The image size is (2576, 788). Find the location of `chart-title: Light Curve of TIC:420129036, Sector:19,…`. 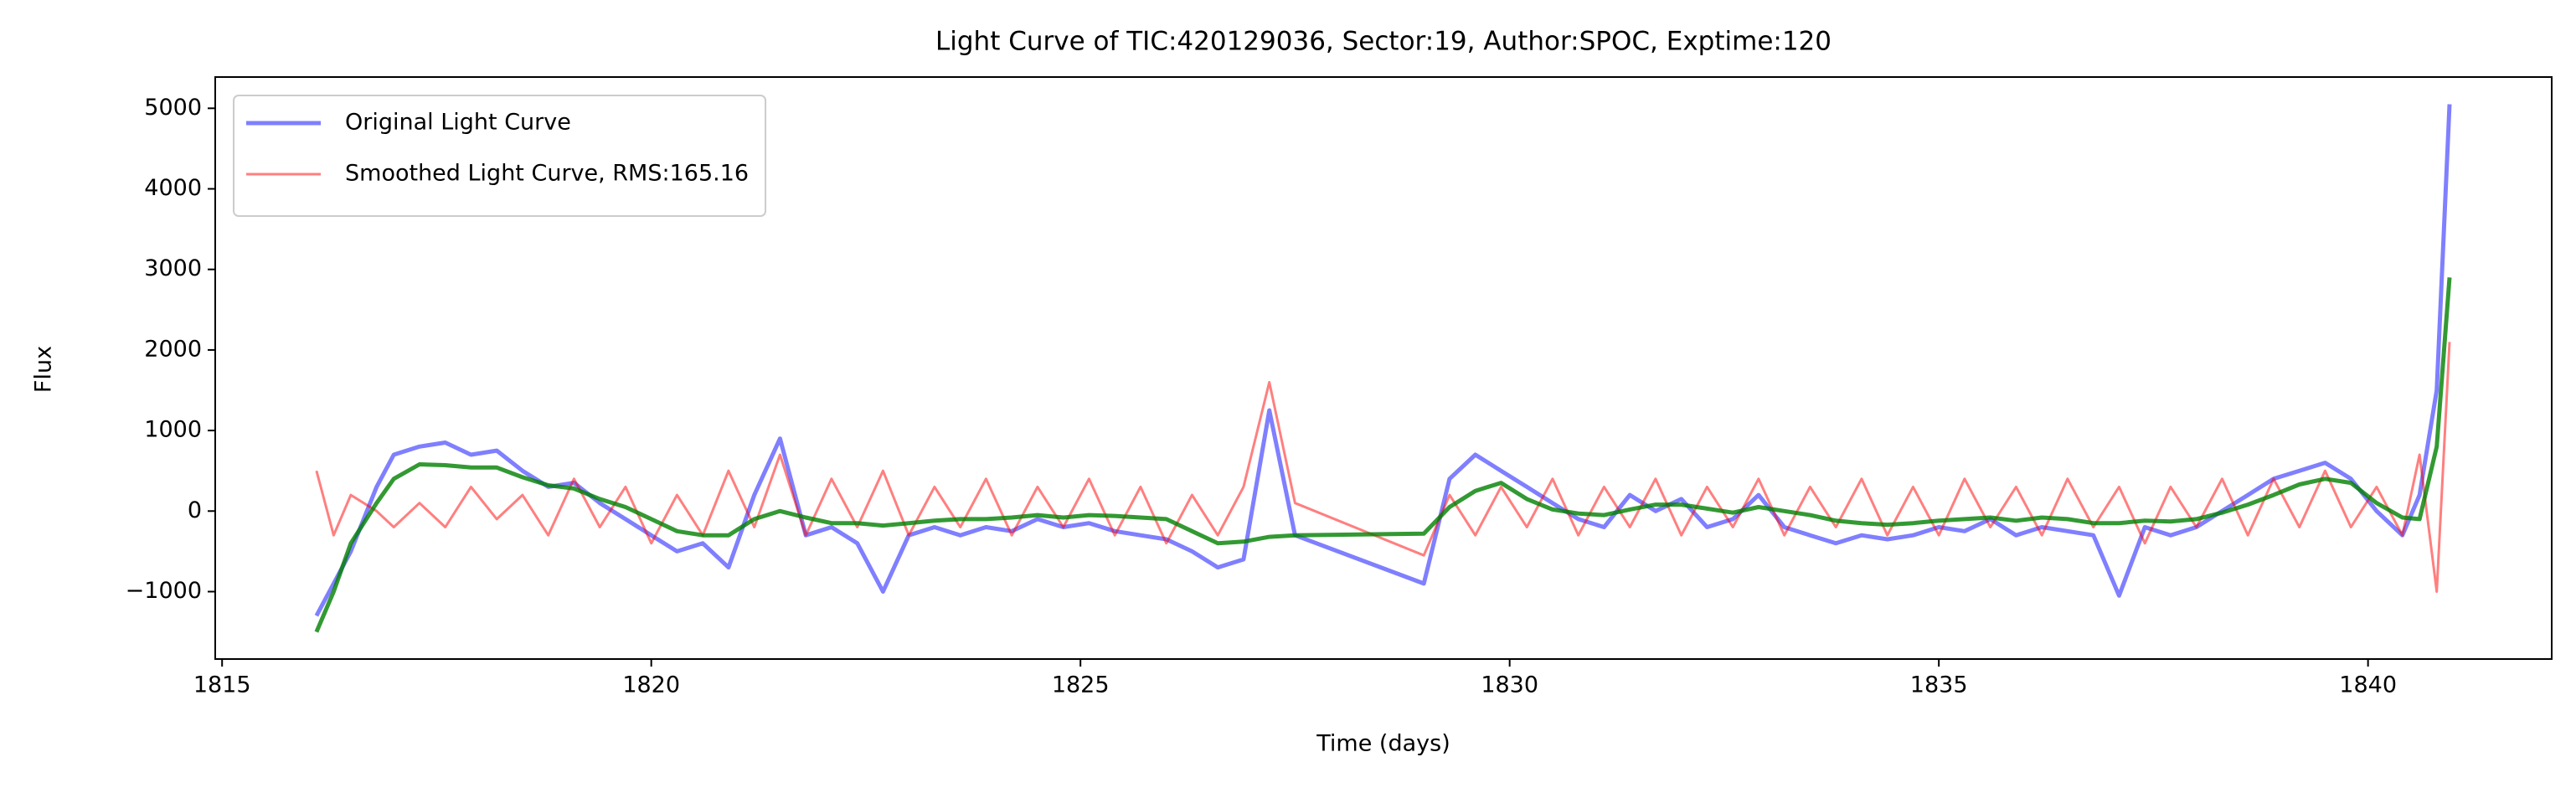

chart-title: Light Curve of TIC:420129036, Sector:19,… is located at coordinates (1383, 42).